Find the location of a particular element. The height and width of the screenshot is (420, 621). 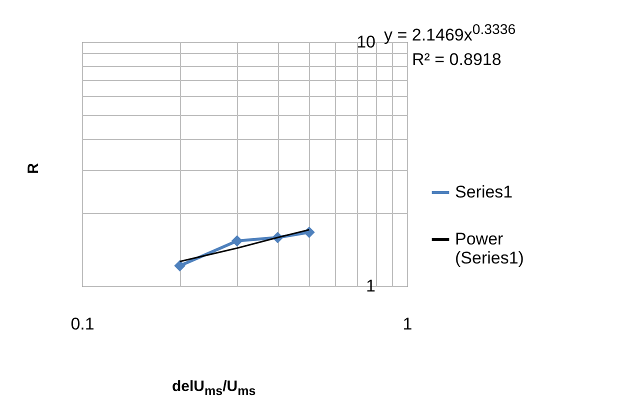

x-axis-title: delU$_{ms}$/U$_{ms}$ is located at coordinates (214, 388).